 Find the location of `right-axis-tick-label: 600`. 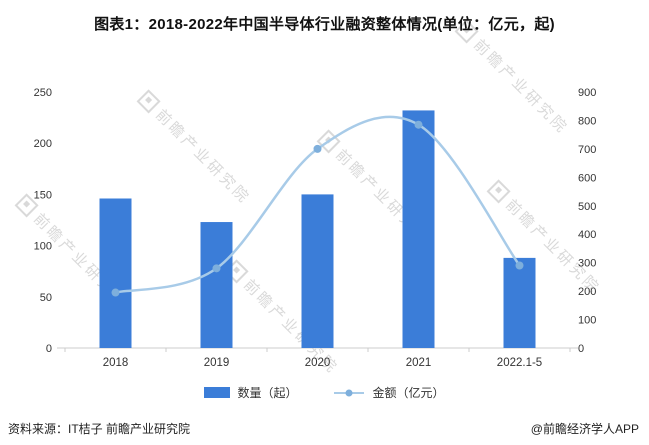

right-axis-tick-label: 600 is located at coordinates (587, 178).